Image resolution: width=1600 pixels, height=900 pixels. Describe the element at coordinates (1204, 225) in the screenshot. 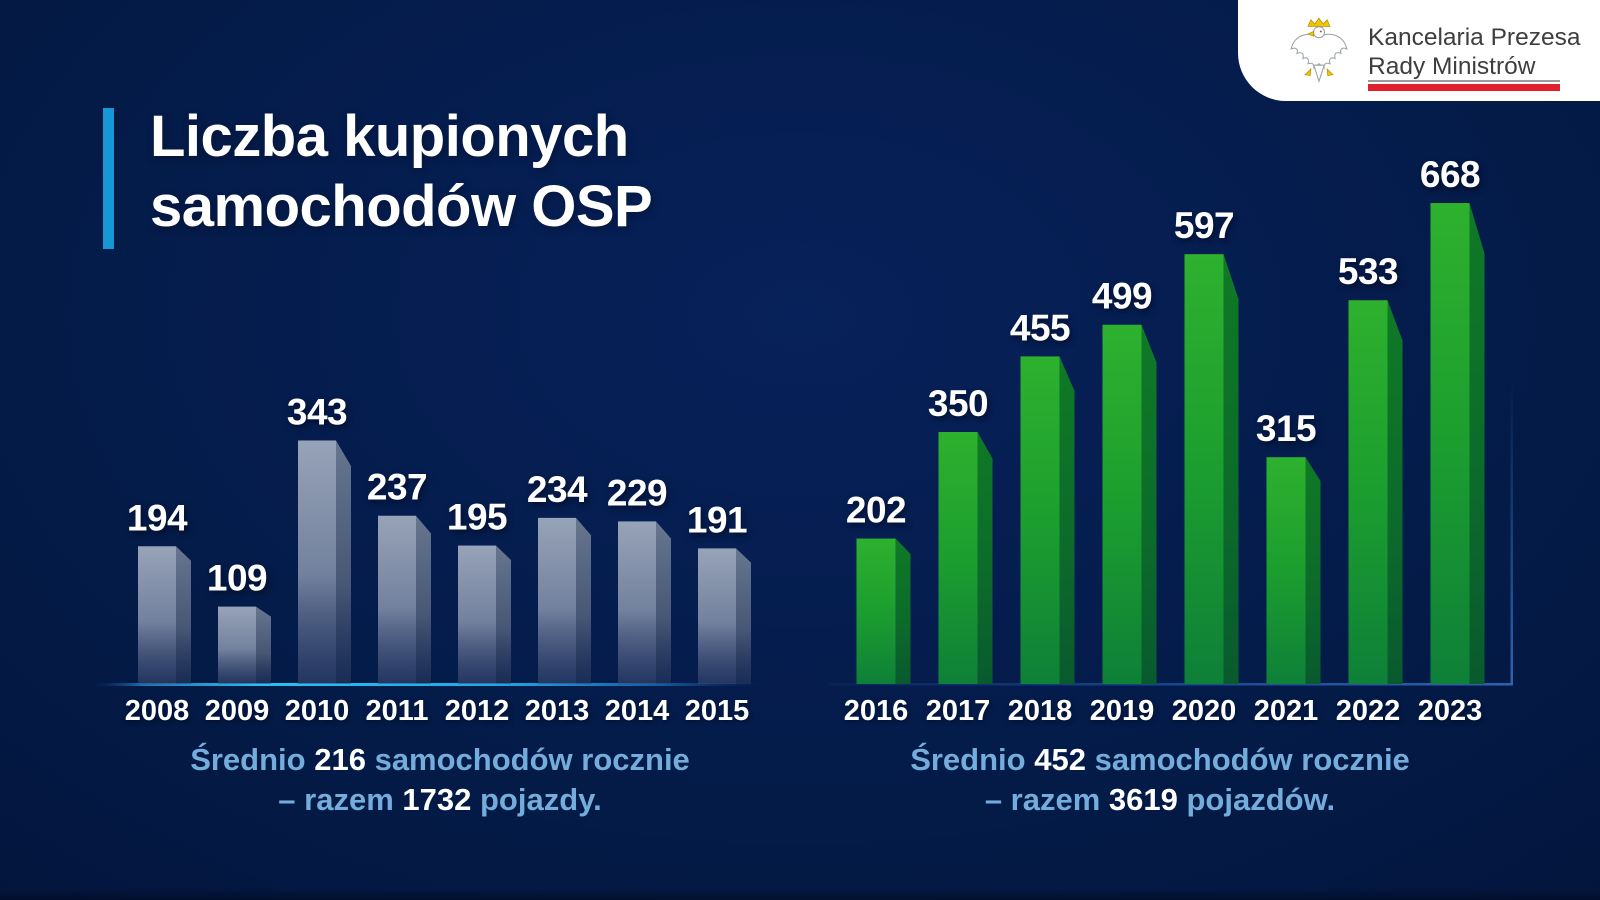

I see `bar-value-label: 597` at that location.